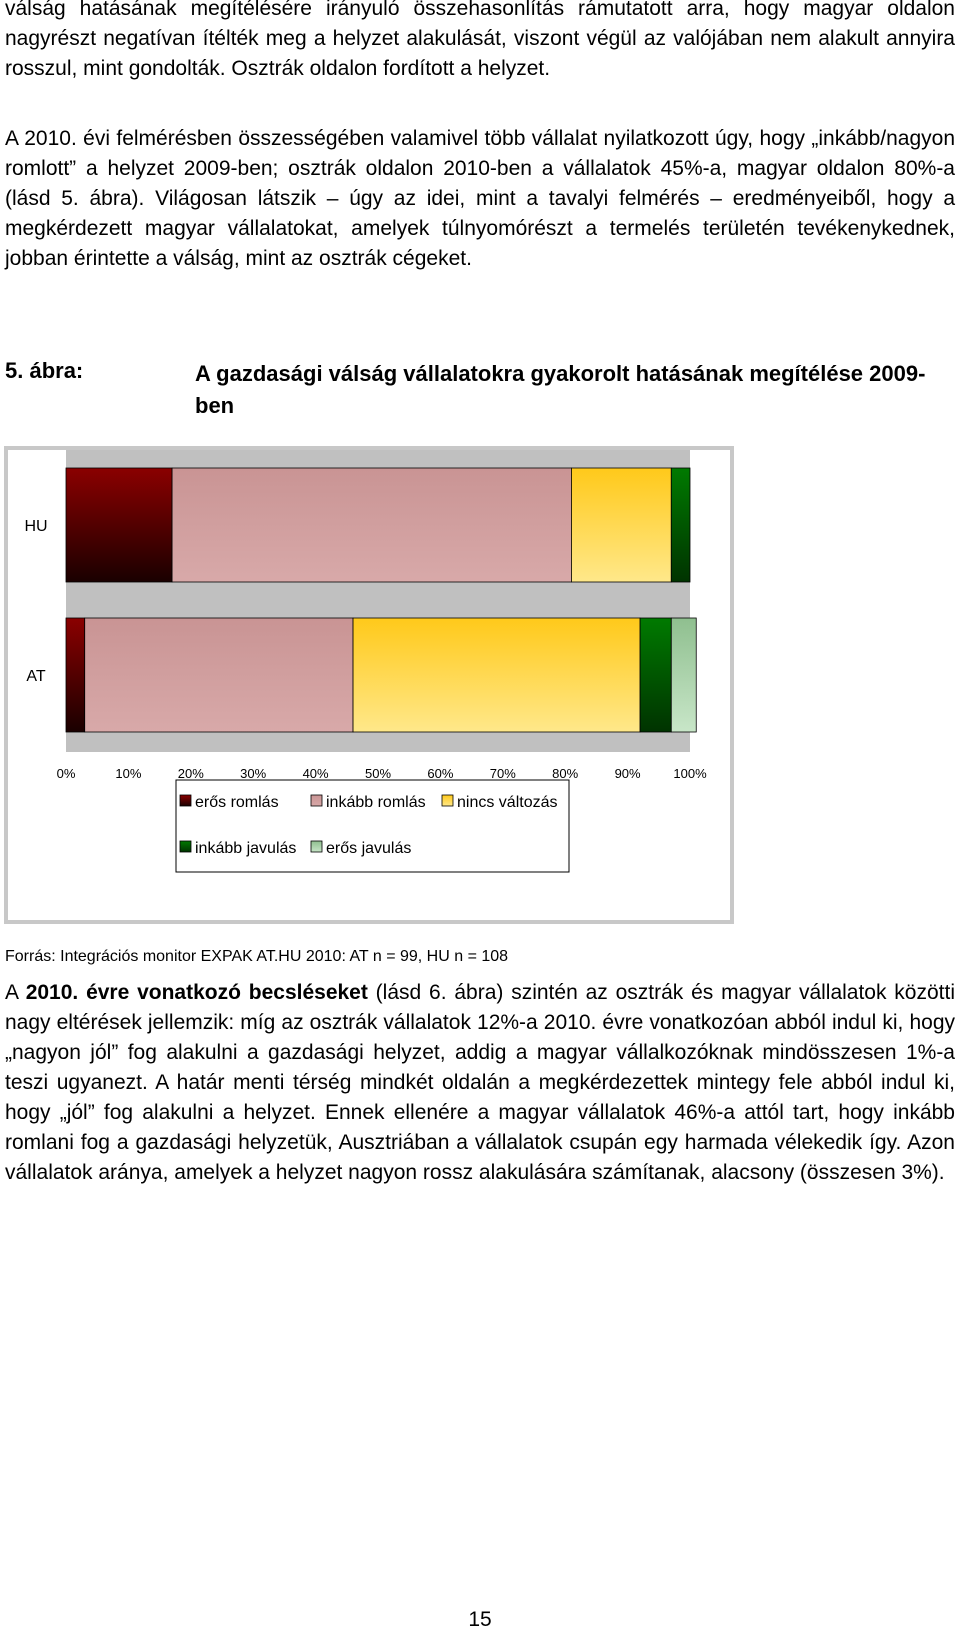 This screenshot has height=1636, width=960. I want to click on legend-item-nincs-valtozas: nincs változás, so click(499, 802).